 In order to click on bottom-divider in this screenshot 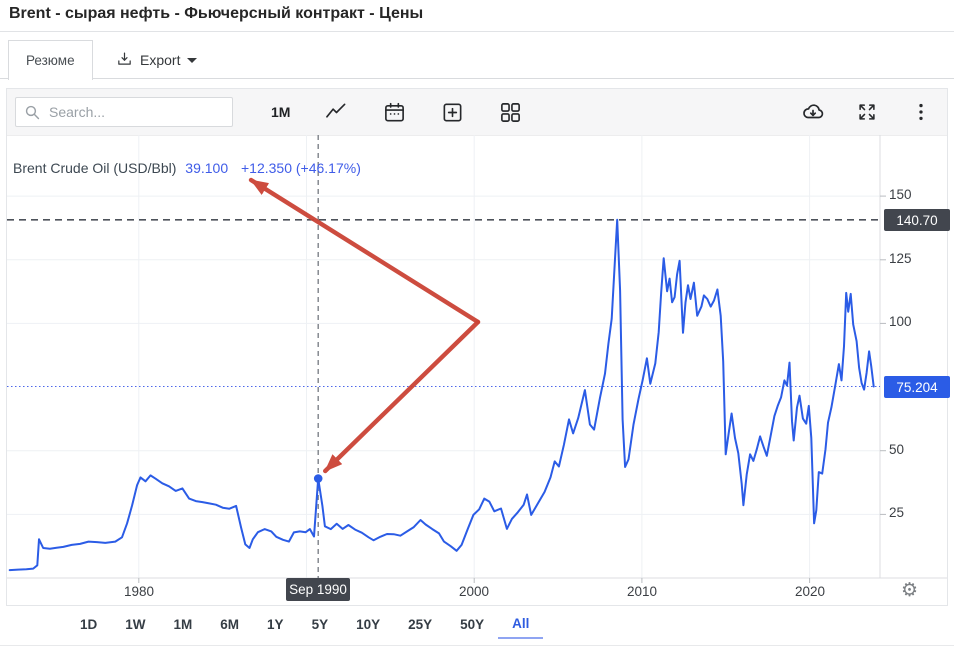, I will do `click(477, 645)`.